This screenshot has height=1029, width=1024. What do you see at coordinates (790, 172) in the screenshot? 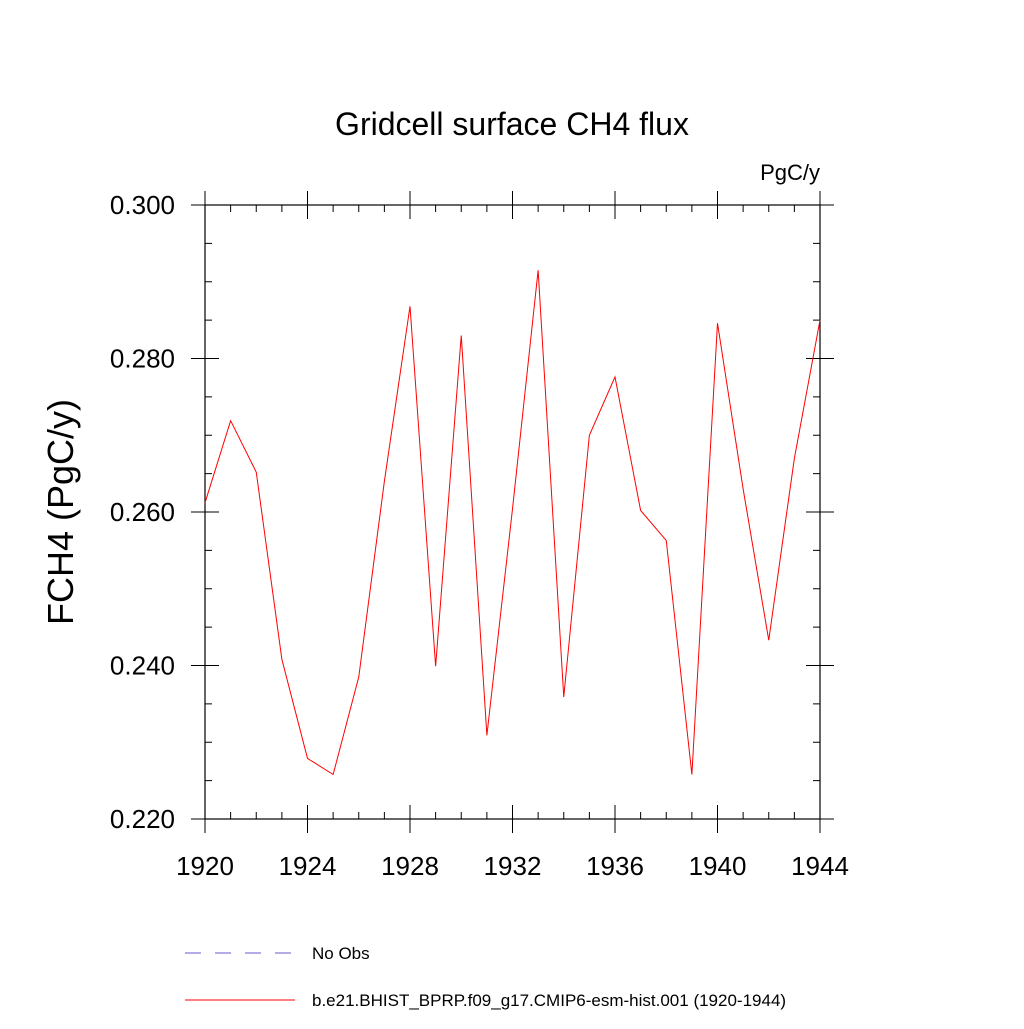
I see `units-label: PgC/y` at bounding box center [790, 172].